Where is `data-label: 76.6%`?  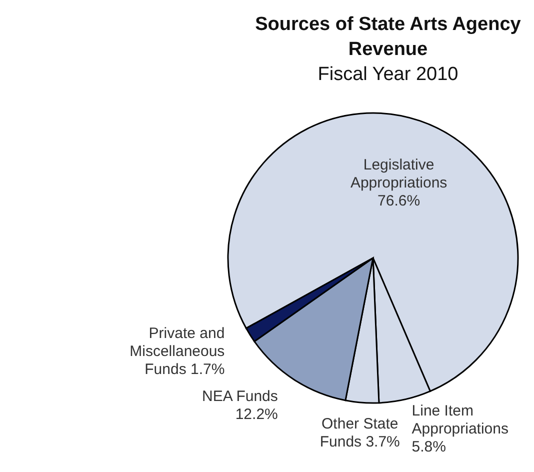
data-label: 76.6% is located at coordinates (399, 201).